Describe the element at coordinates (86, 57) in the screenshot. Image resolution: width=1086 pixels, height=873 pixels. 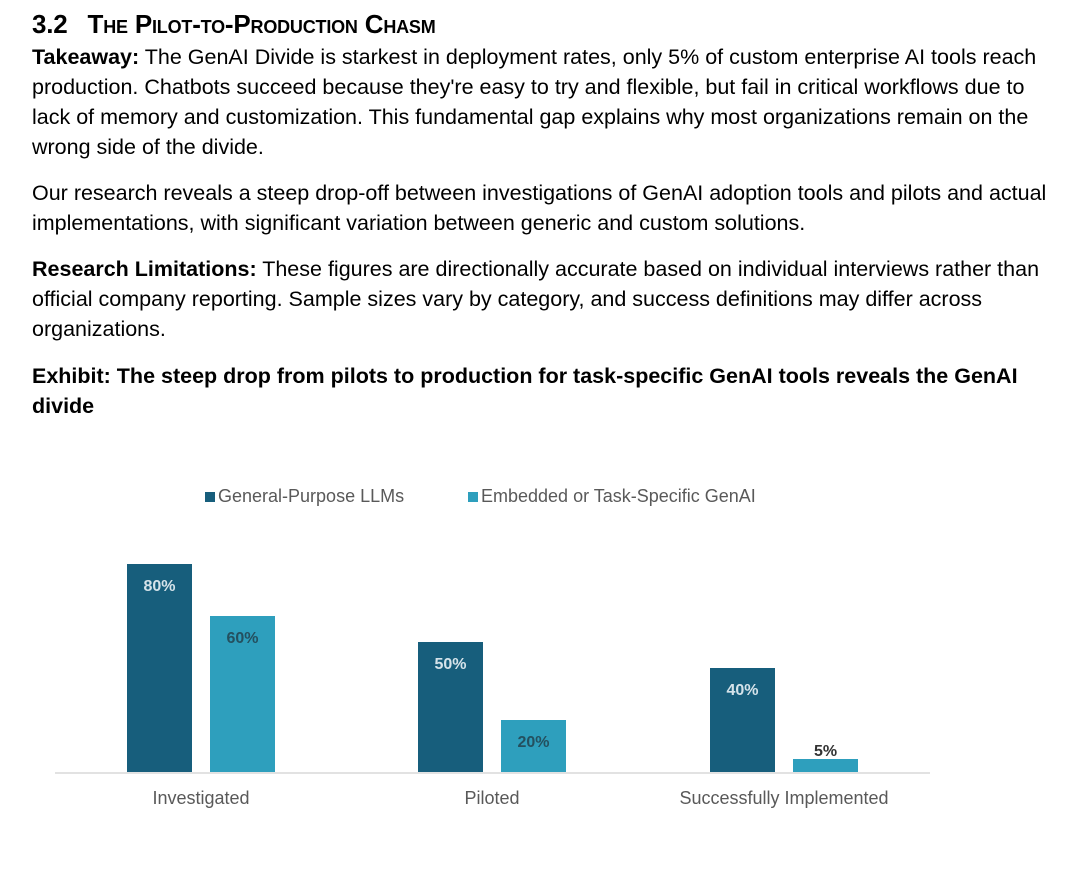
I see `takeaway-label: Takeaway:` at that location.